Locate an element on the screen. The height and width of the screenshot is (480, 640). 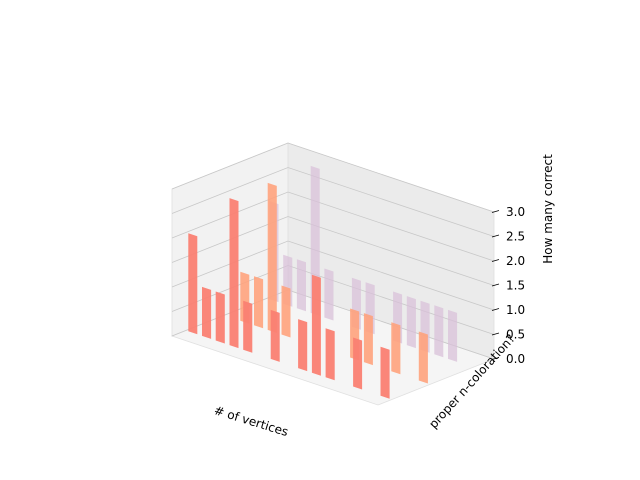
z-axis-label: How many correct is located at coordinates (548, 209).